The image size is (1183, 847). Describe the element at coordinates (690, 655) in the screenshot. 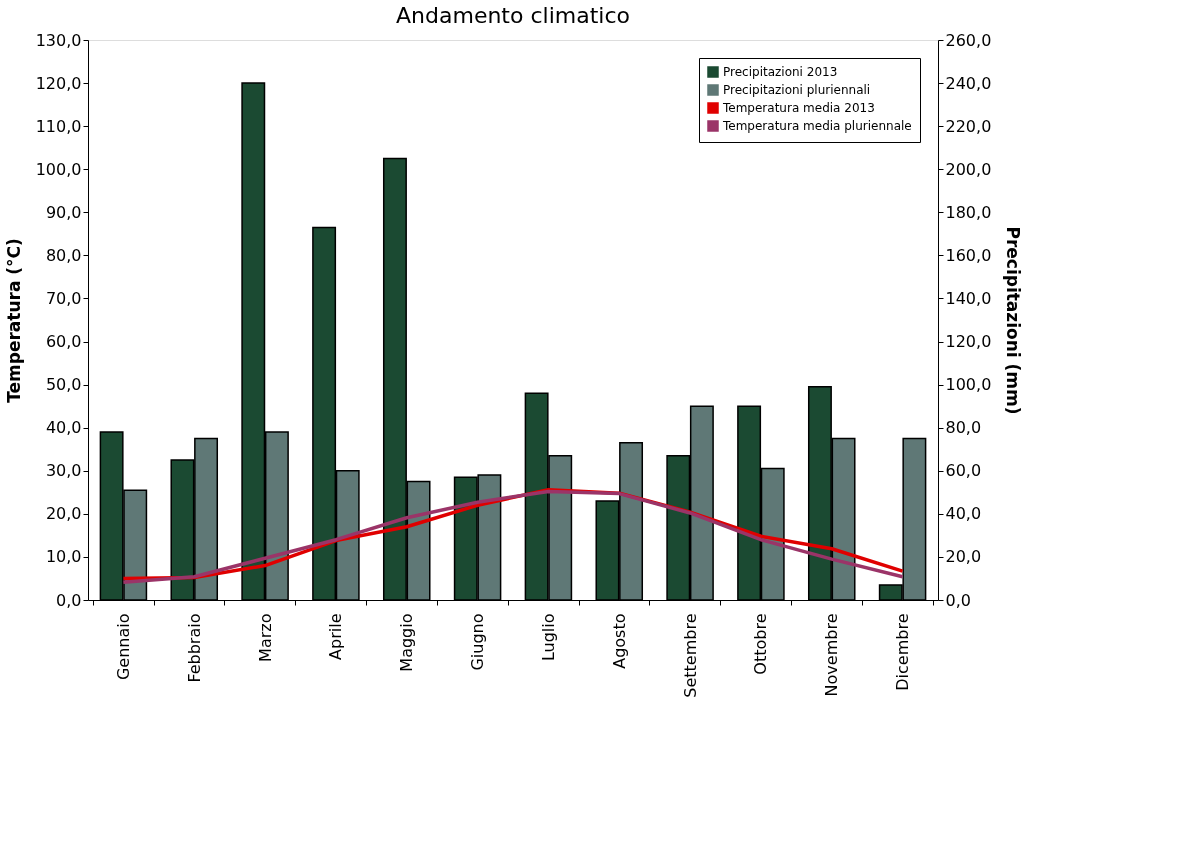

I see `x-tick-label: Settembre` at that location.